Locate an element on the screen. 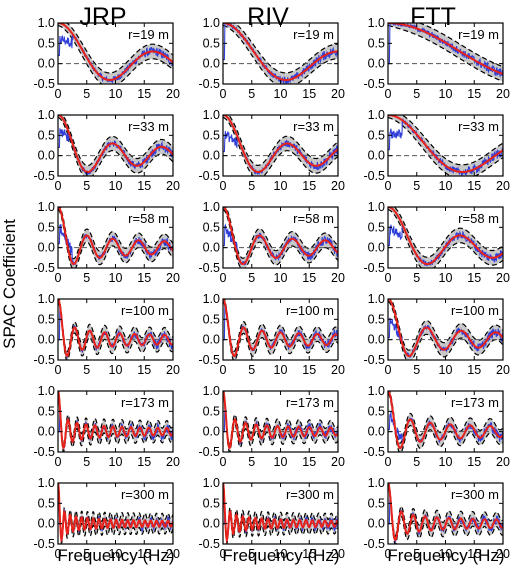  panel-jrp-r19: 1.0 0.5 0.0 -0.50 5 10 15 20 r=19 m is located at coordinates (106, 58).